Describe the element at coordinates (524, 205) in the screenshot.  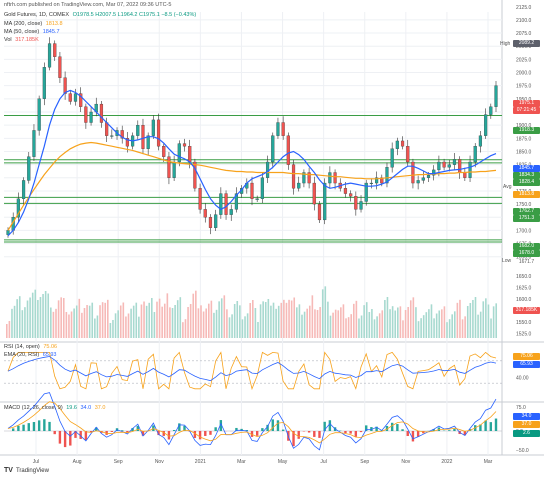
I see `price-tick-label: 1750.0` at that location.